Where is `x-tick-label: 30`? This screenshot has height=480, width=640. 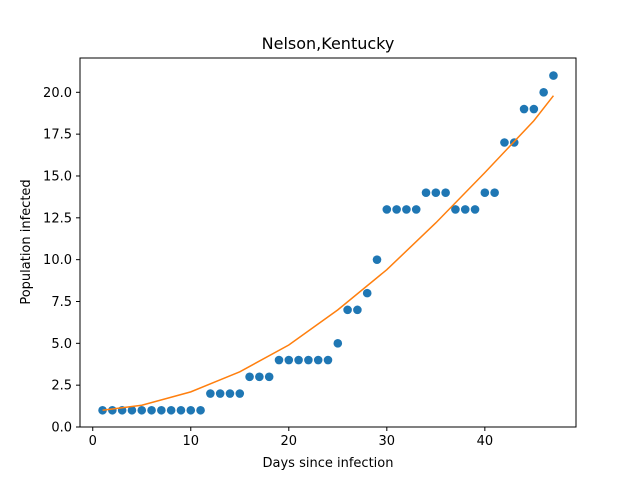 x-tick-label: 30 is located at coordinates (387, 441).